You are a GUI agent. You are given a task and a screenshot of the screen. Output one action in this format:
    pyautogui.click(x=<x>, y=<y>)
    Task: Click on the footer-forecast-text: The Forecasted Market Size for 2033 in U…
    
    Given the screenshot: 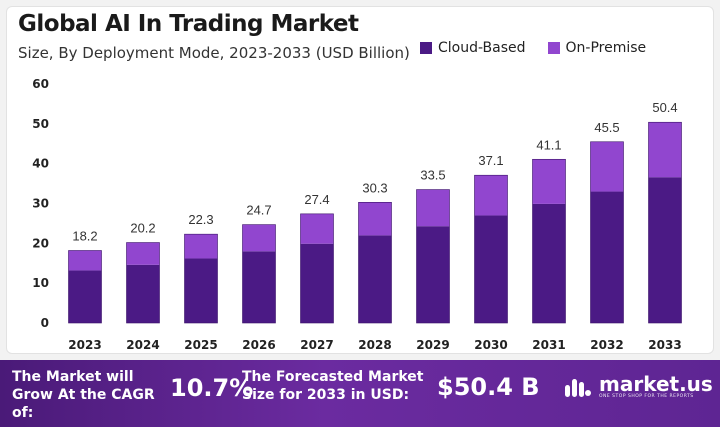 What is the action you would take?
    pyautogui.click(x=333, y=386)
    